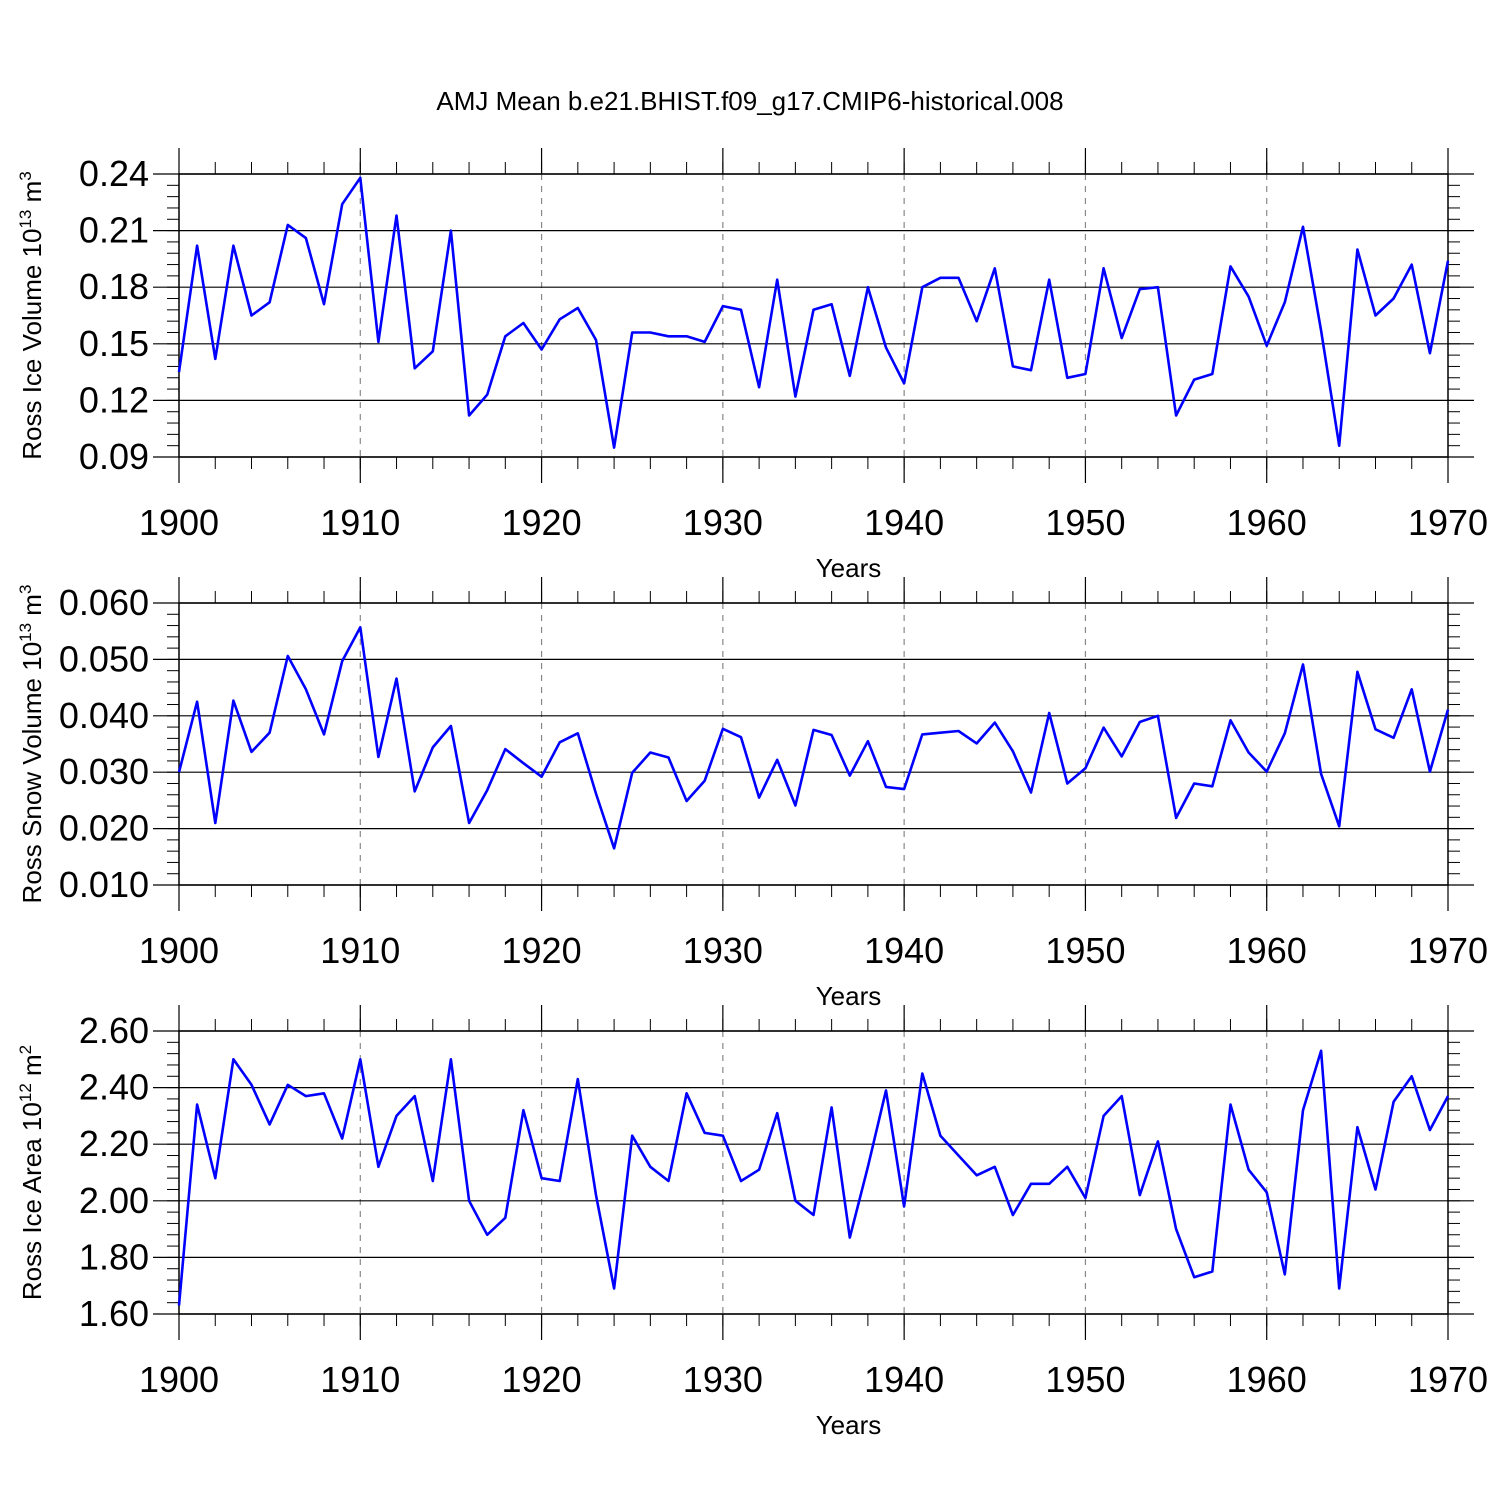 This screenshot has height=1500, width=1500. Describe the element at coordinates (114, 230) in the screenshot. I see `y-tick-label: 0.21` at that location.